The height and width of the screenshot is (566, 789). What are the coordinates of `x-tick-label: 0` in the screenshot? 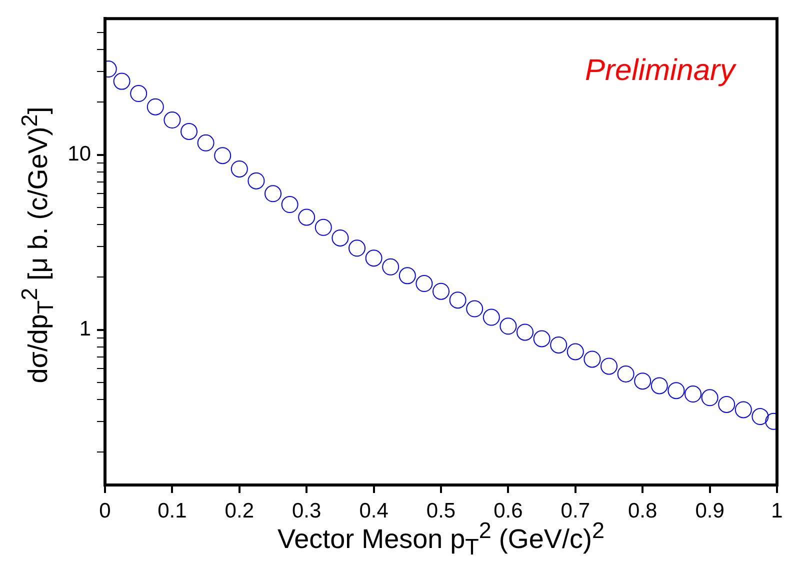 It's located at (105, 510).